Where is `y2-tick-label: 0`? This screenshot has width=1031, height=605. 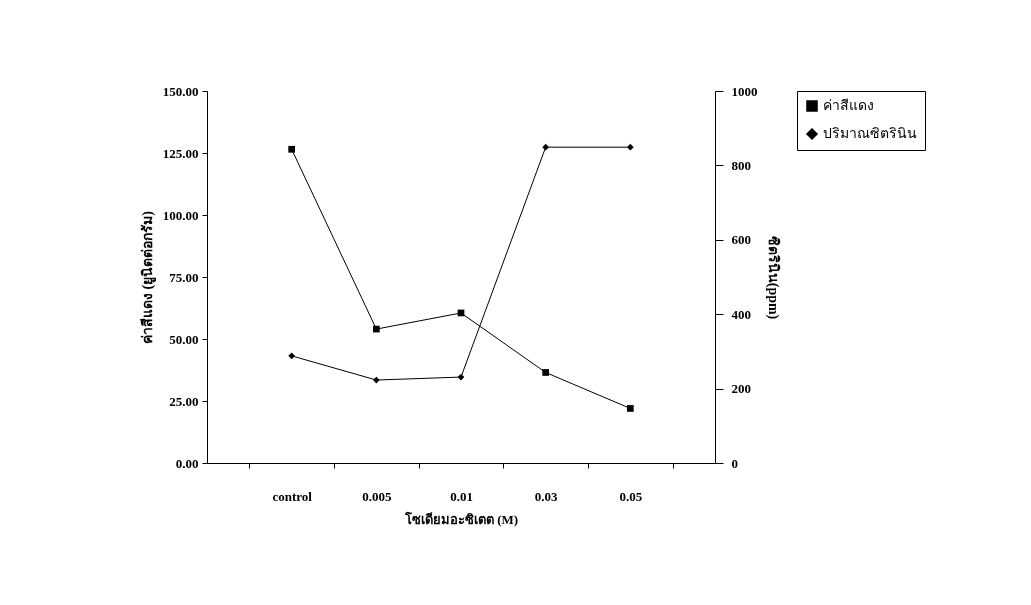
y2-tick-label: 0 is located at coordinates (734, 463).